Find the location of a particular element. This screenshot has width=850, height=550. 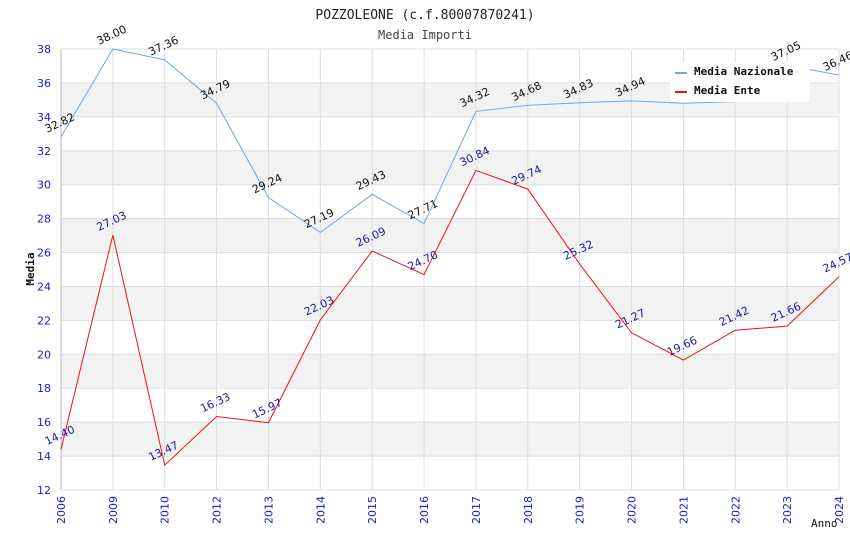

legend-background is located at coordinates (740, 82).